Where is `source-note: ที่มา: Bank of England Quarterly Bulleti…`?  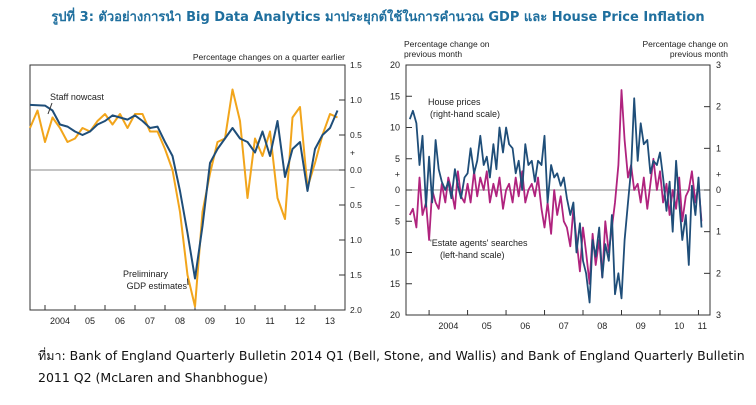 source-note: ที่มา: Bank of England Quarterly Bulleti… is located at coordinates (391, 366).